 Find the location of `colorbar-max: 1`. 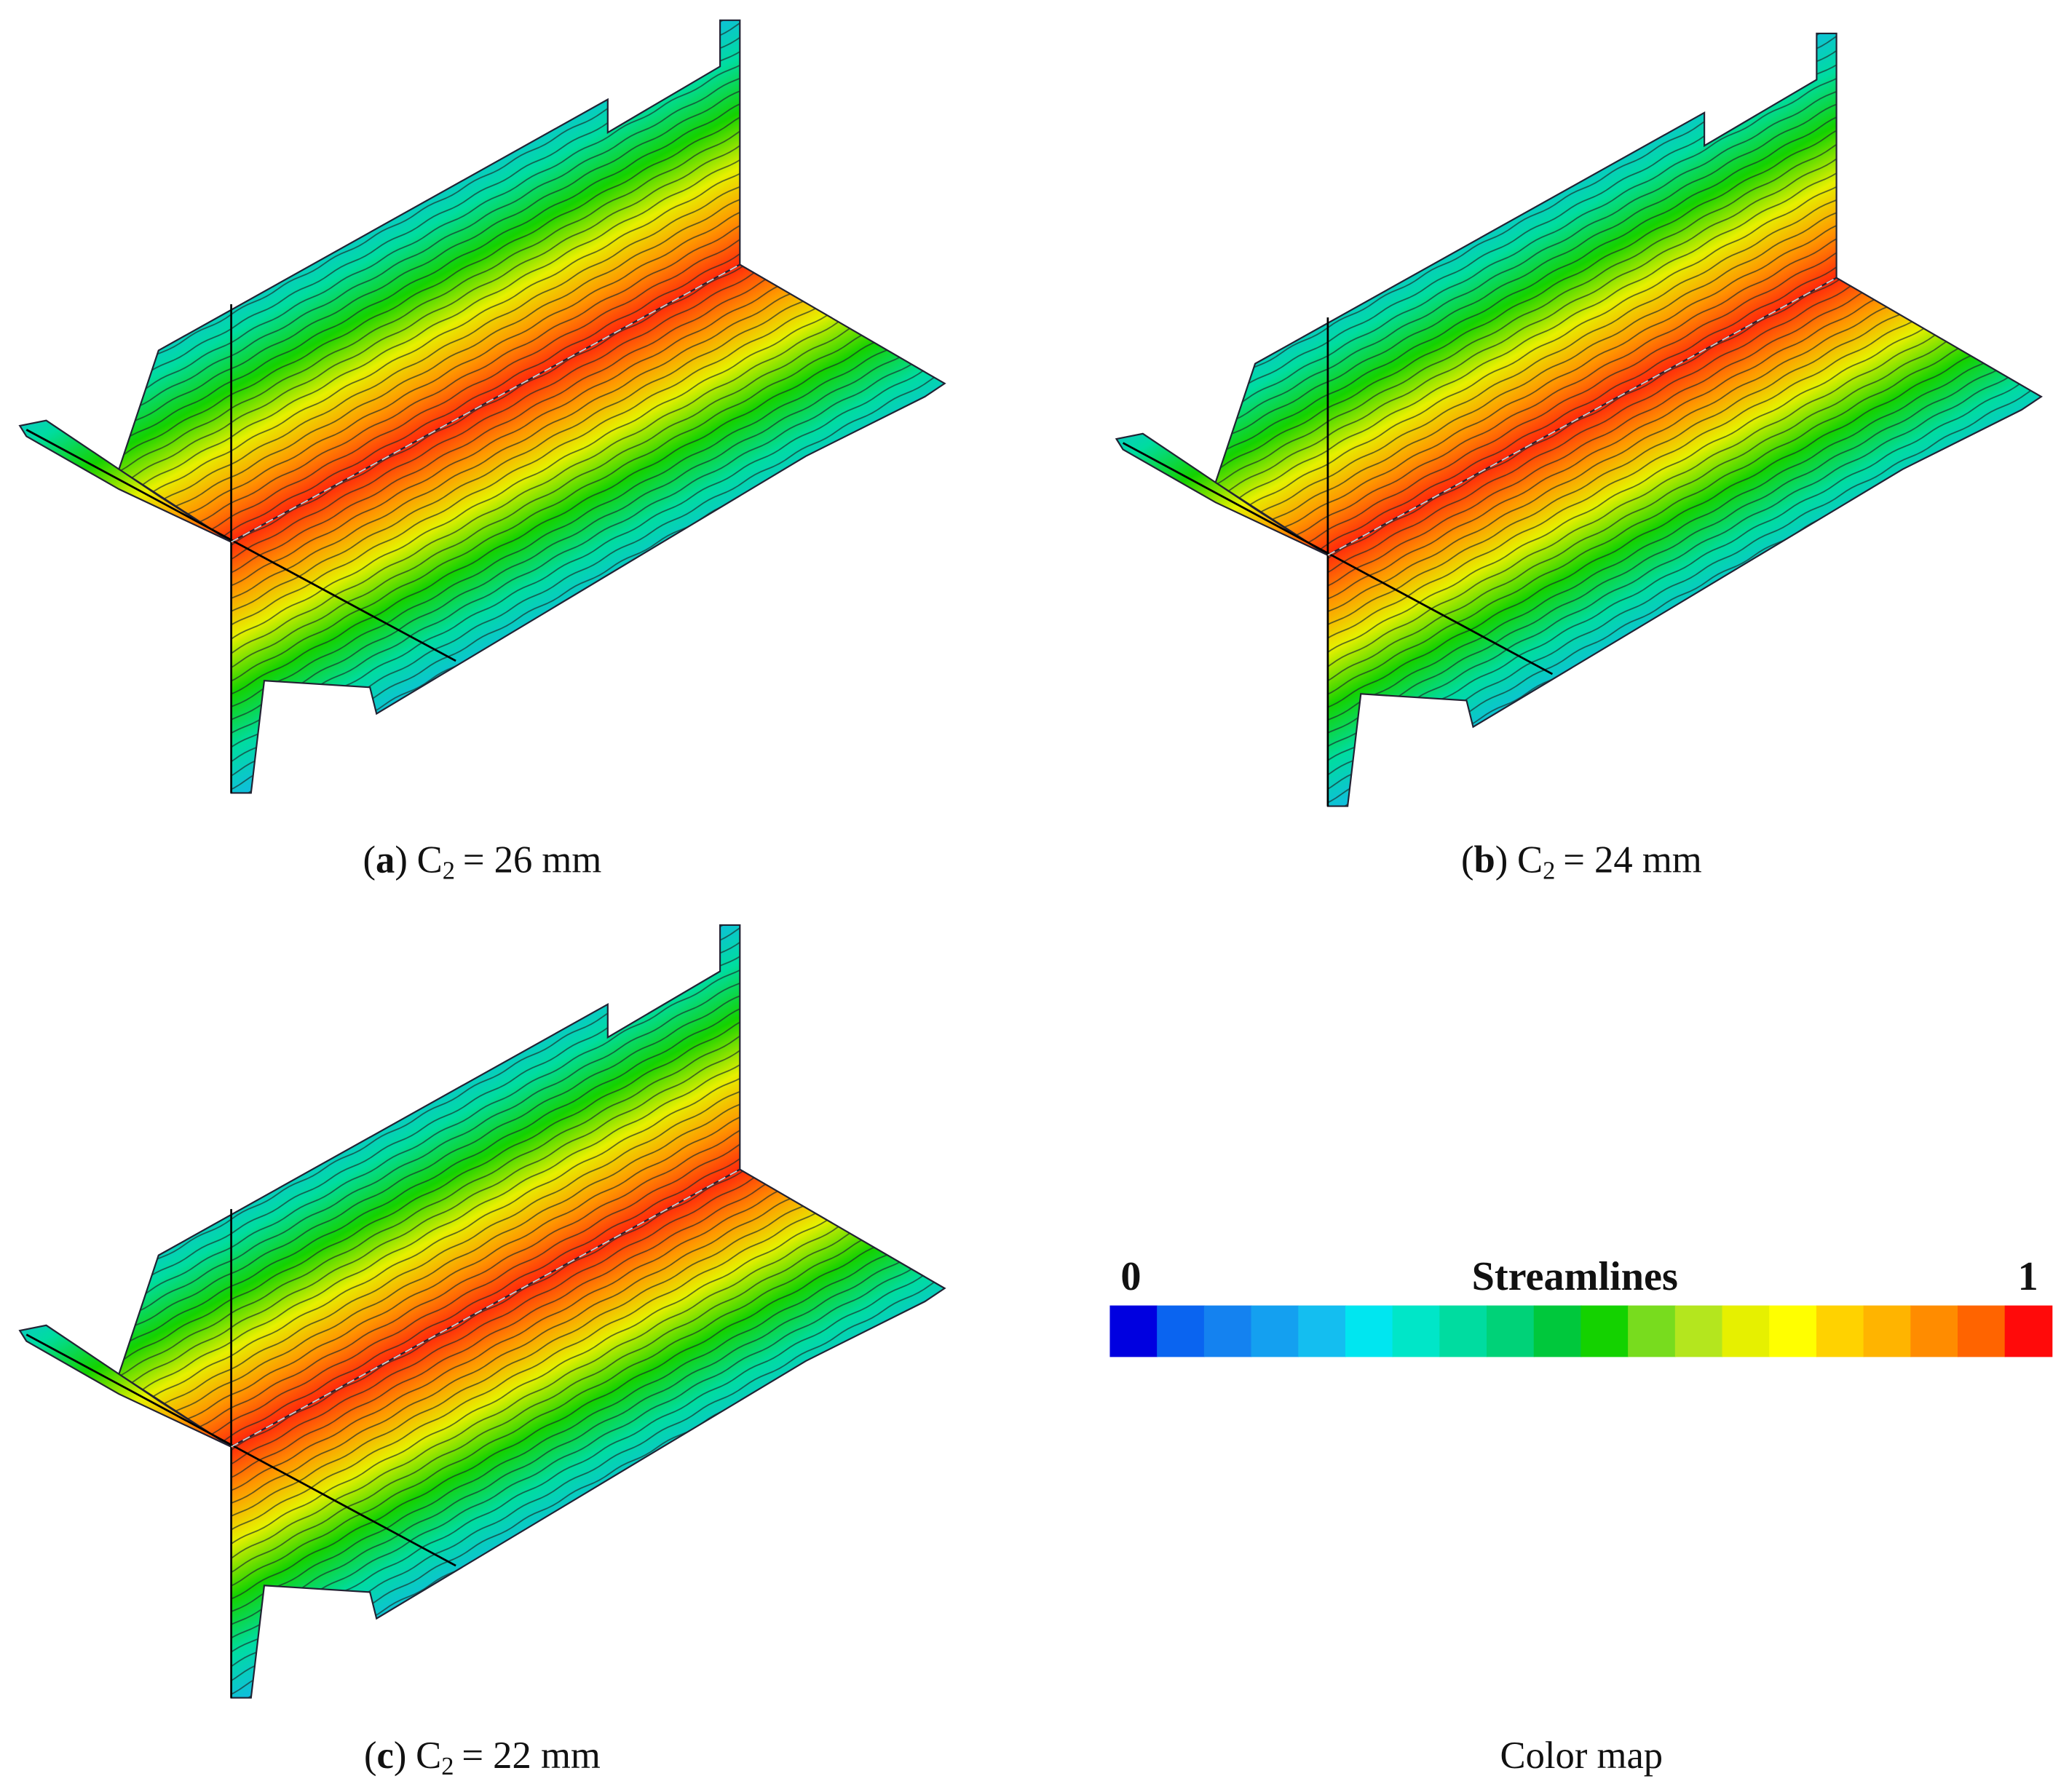

colorbar-max: 1 is located at coordinates (2028, 1276).